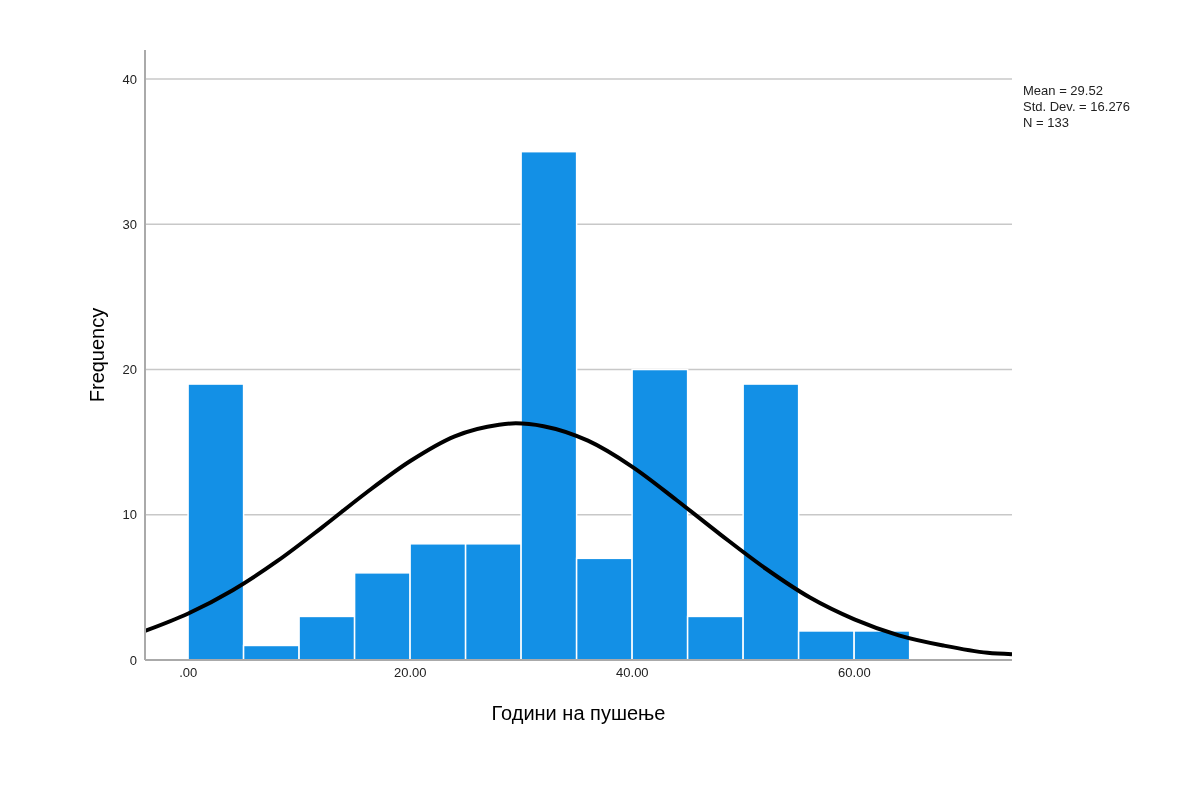 This screenshot has height=787, width=1188. What do you see at coordinates (1077, 107) in the screenshot?
I see `text: Std. Dev. = 16.276` at bounding box center [1077, 107].